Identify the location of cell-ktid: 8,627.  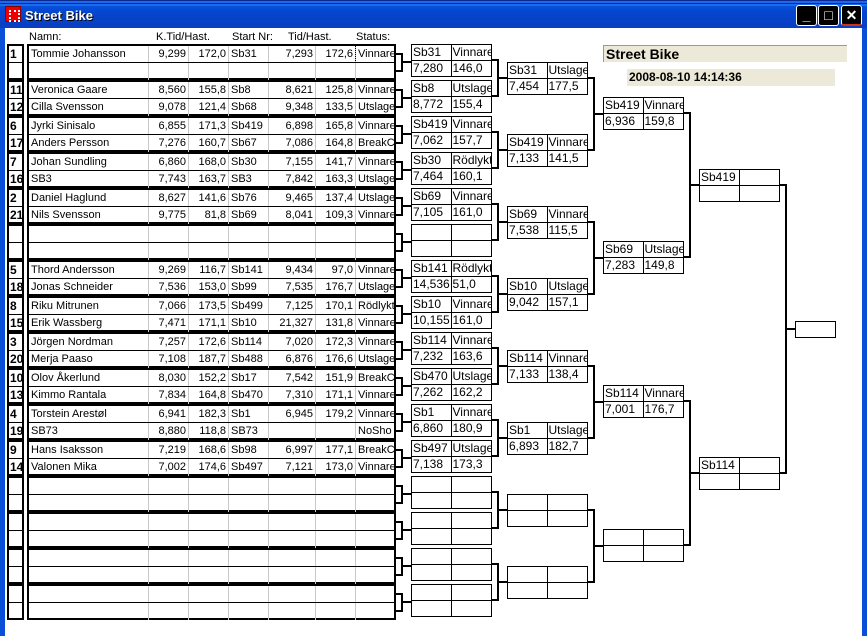
(169, 198).